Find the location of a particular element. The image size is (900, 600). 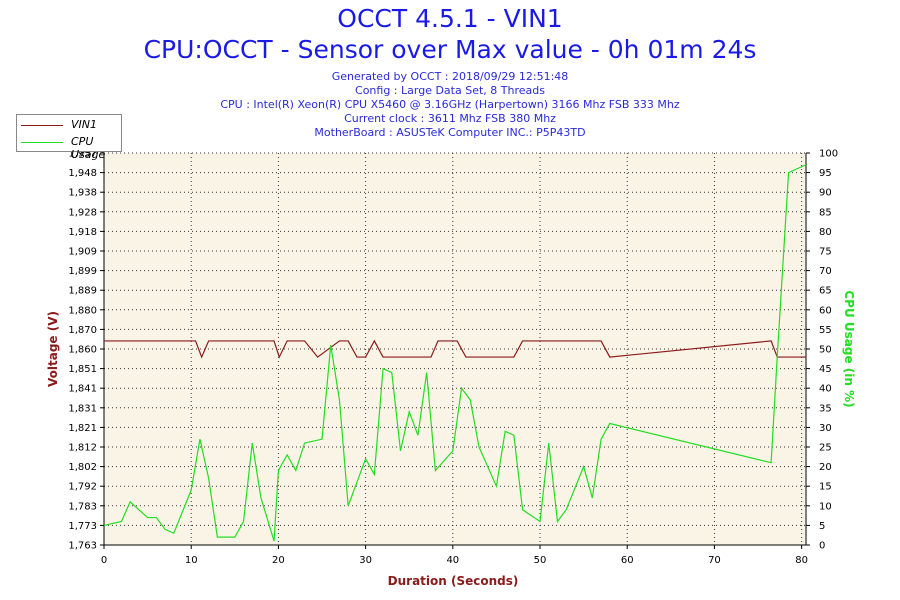

y-tick-label: 1,889 is located at coordinates (82, 291).